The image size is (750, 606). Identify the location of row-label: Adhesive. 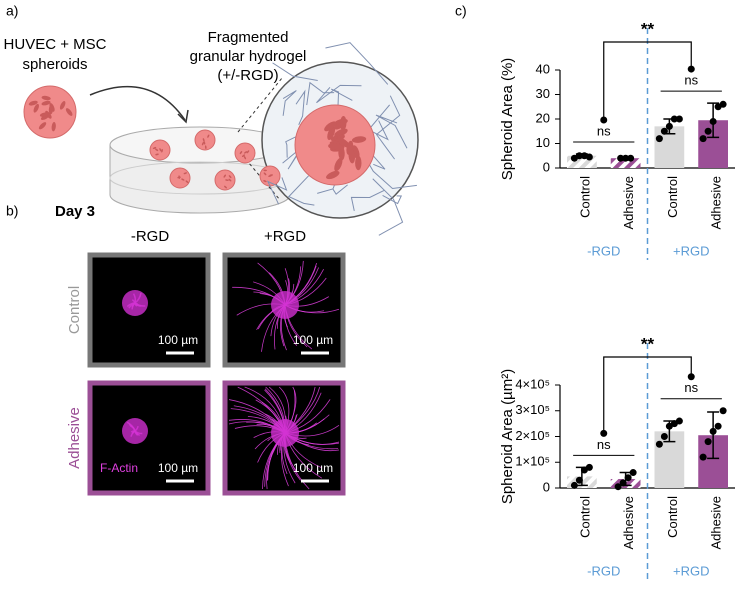
(74, 438).